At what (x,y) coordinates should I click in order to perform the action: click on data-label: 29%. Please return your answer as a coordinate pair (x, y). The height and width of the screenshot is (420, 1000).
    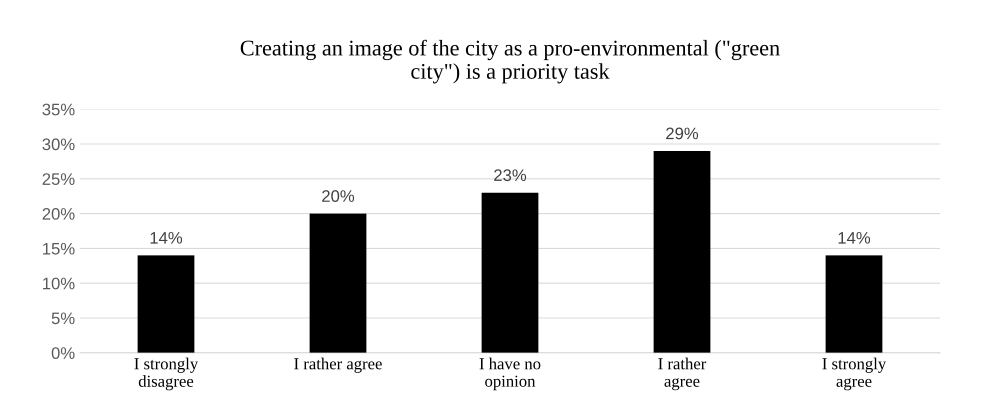
    Looking at the image, I should click on (682, 134).